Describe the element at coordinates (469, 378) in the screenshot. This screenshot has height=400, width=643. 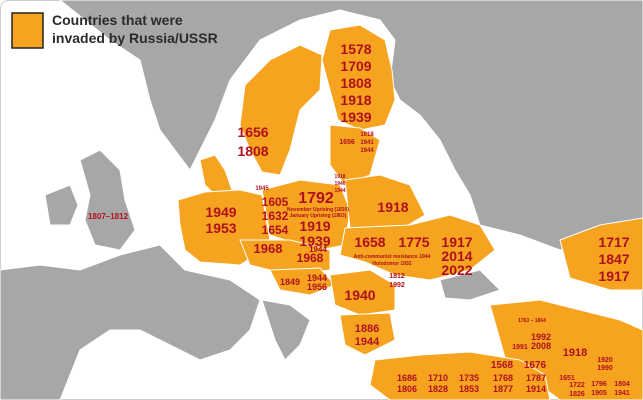
I see `year-label: 1735` at that location.